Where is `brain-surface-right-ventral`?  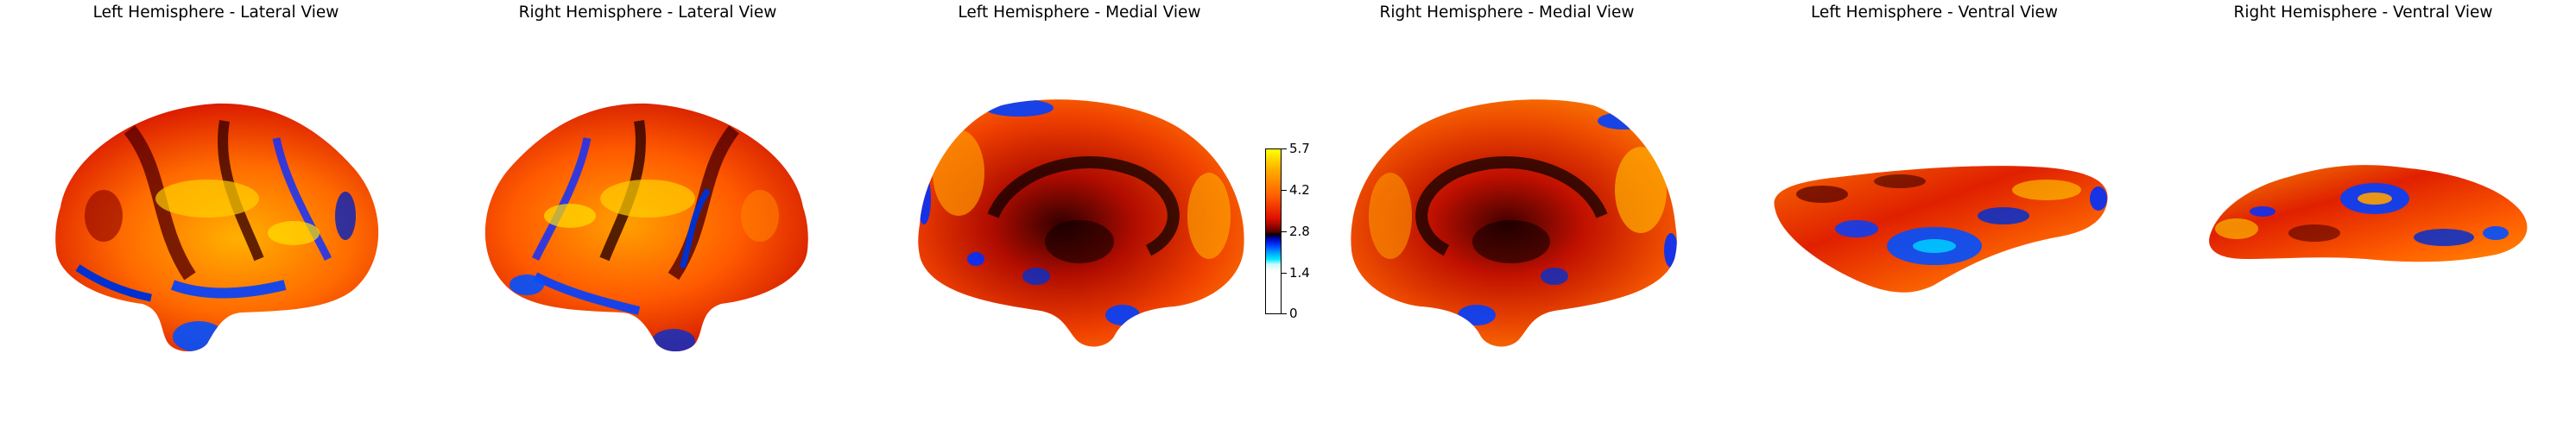
brain-surface-right-ventral is located at coordinates (2368, 214).